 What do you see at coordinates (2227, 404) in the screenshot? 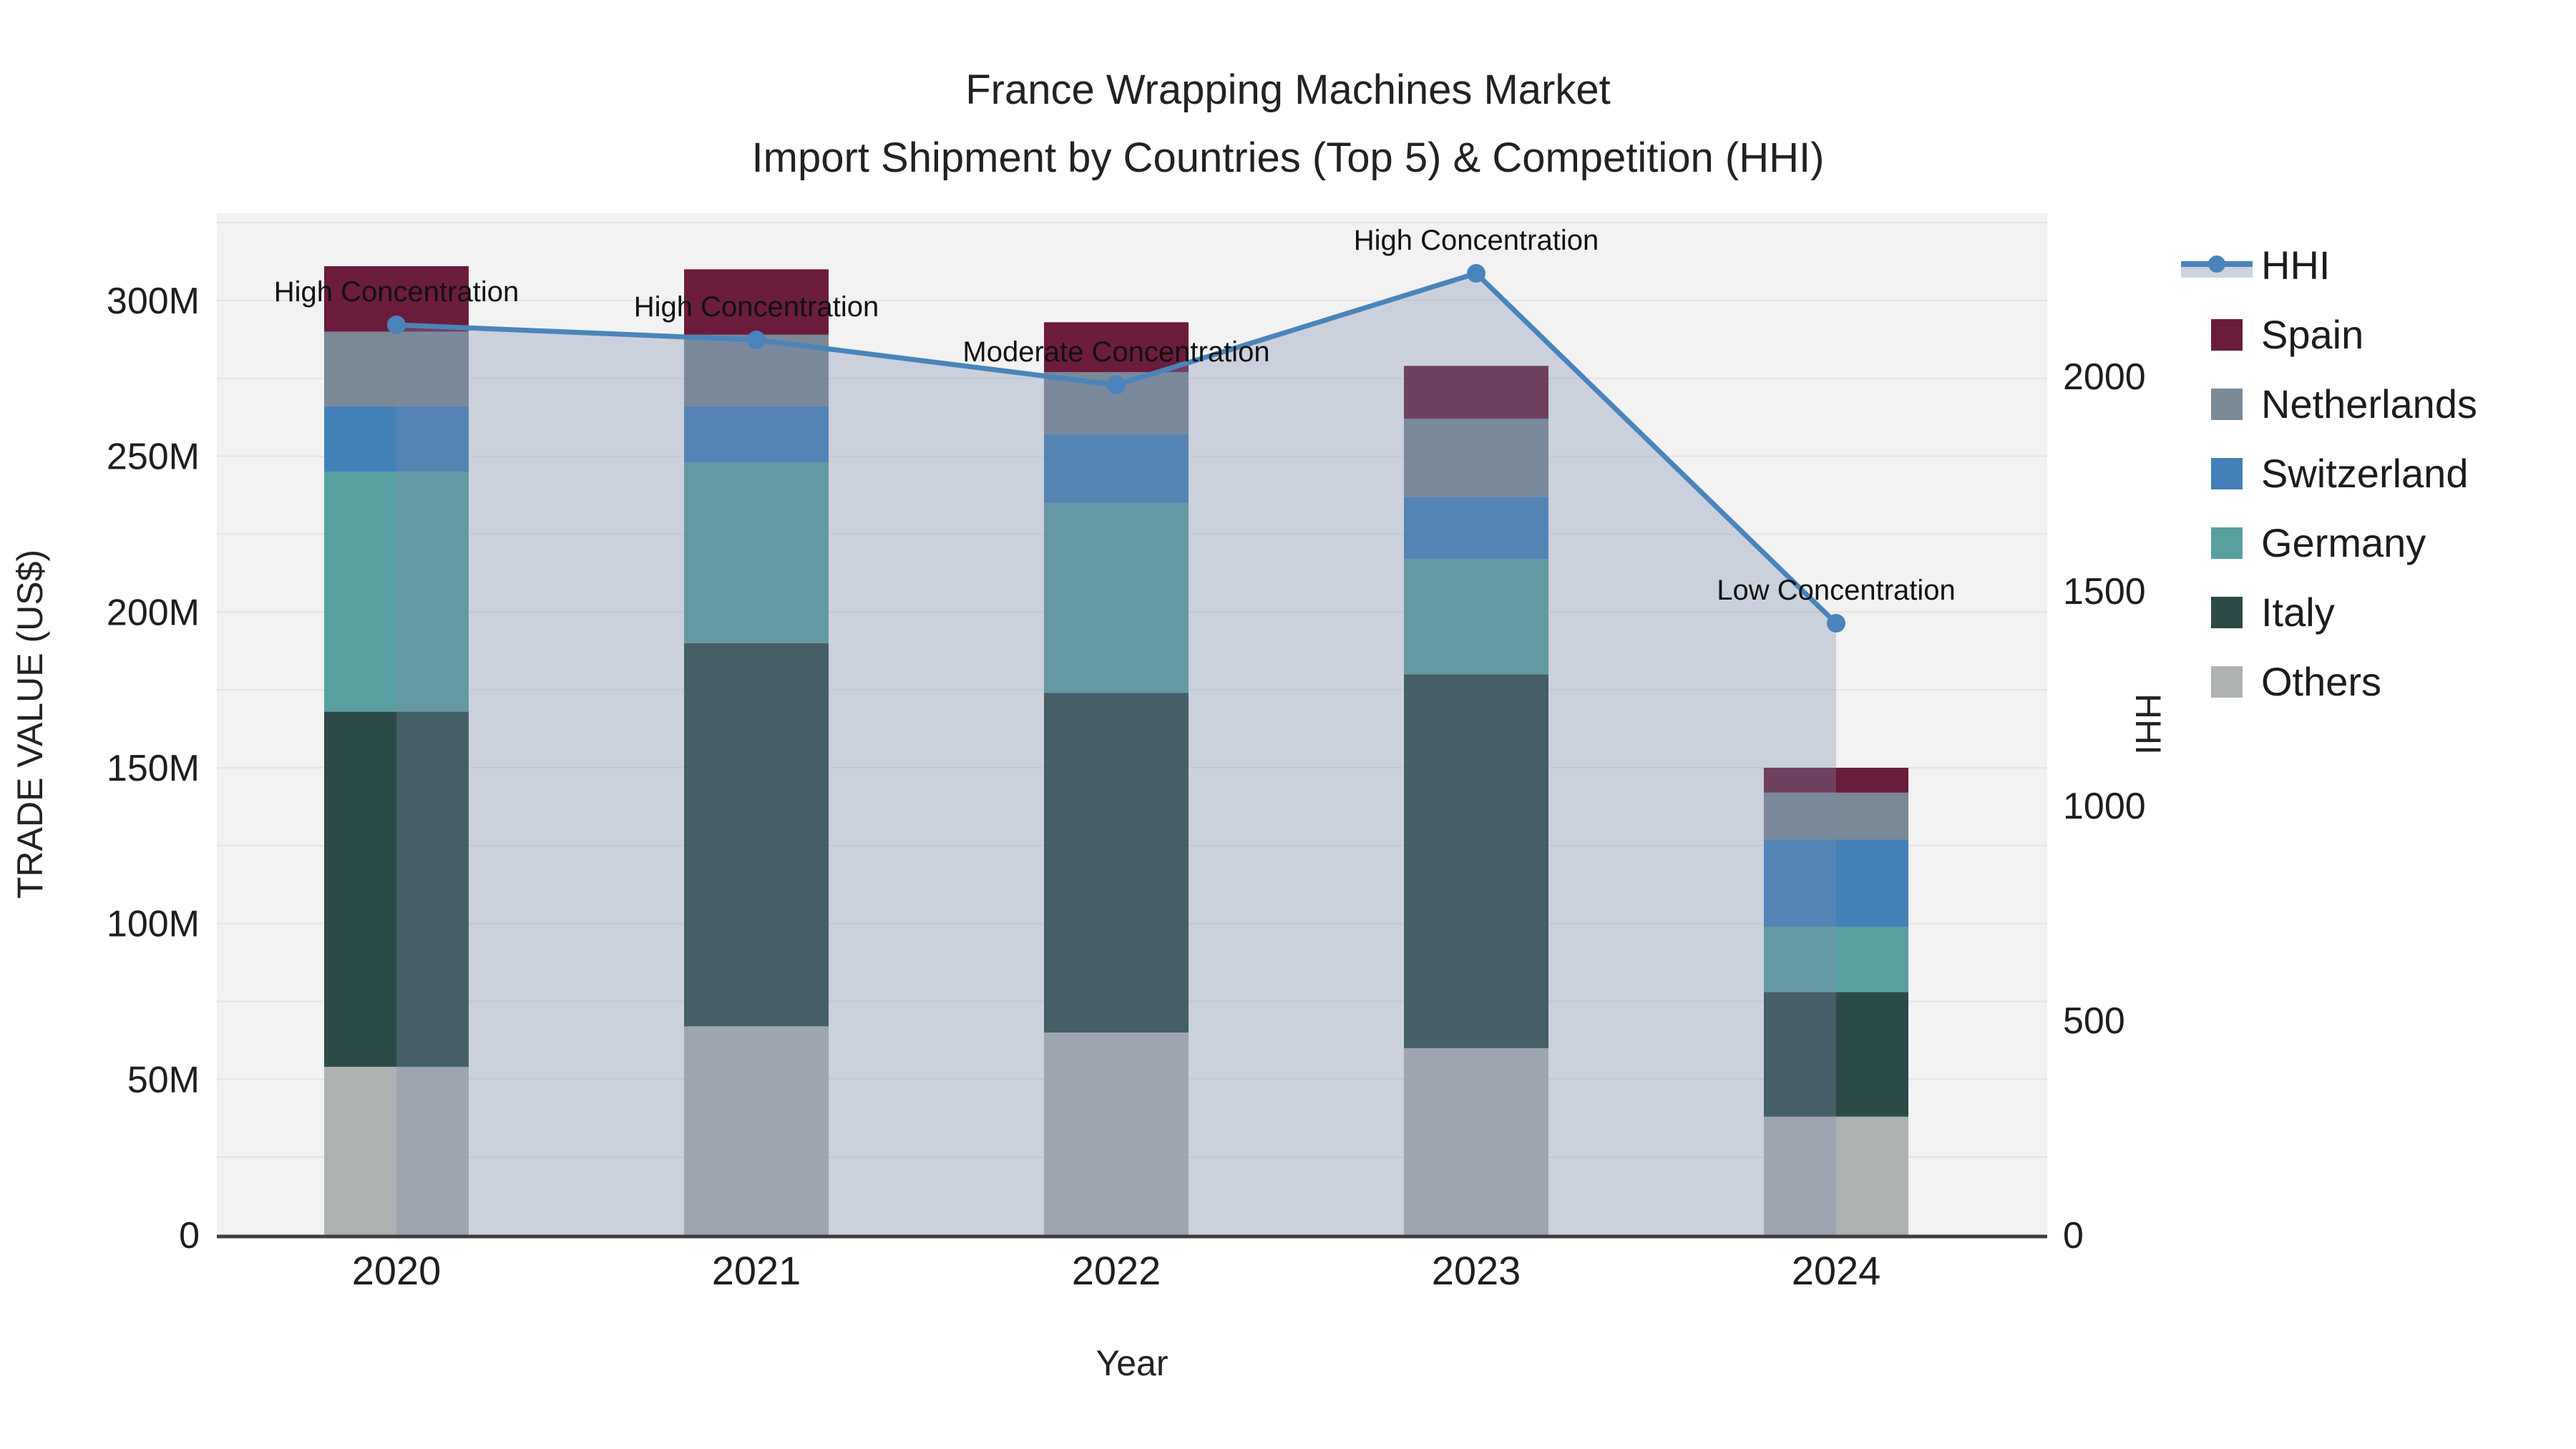
I see `netherlands-color-swatch` at bounding box center [2227, 404].